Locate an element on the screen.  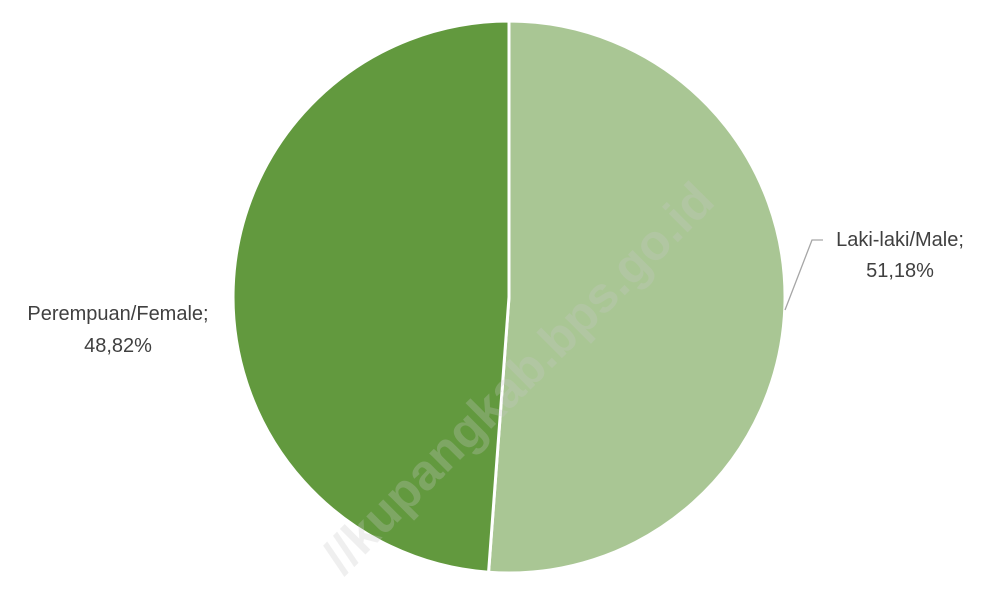
male-slice-label: Laki-laki/Male; is located at coordinates (900, 240).